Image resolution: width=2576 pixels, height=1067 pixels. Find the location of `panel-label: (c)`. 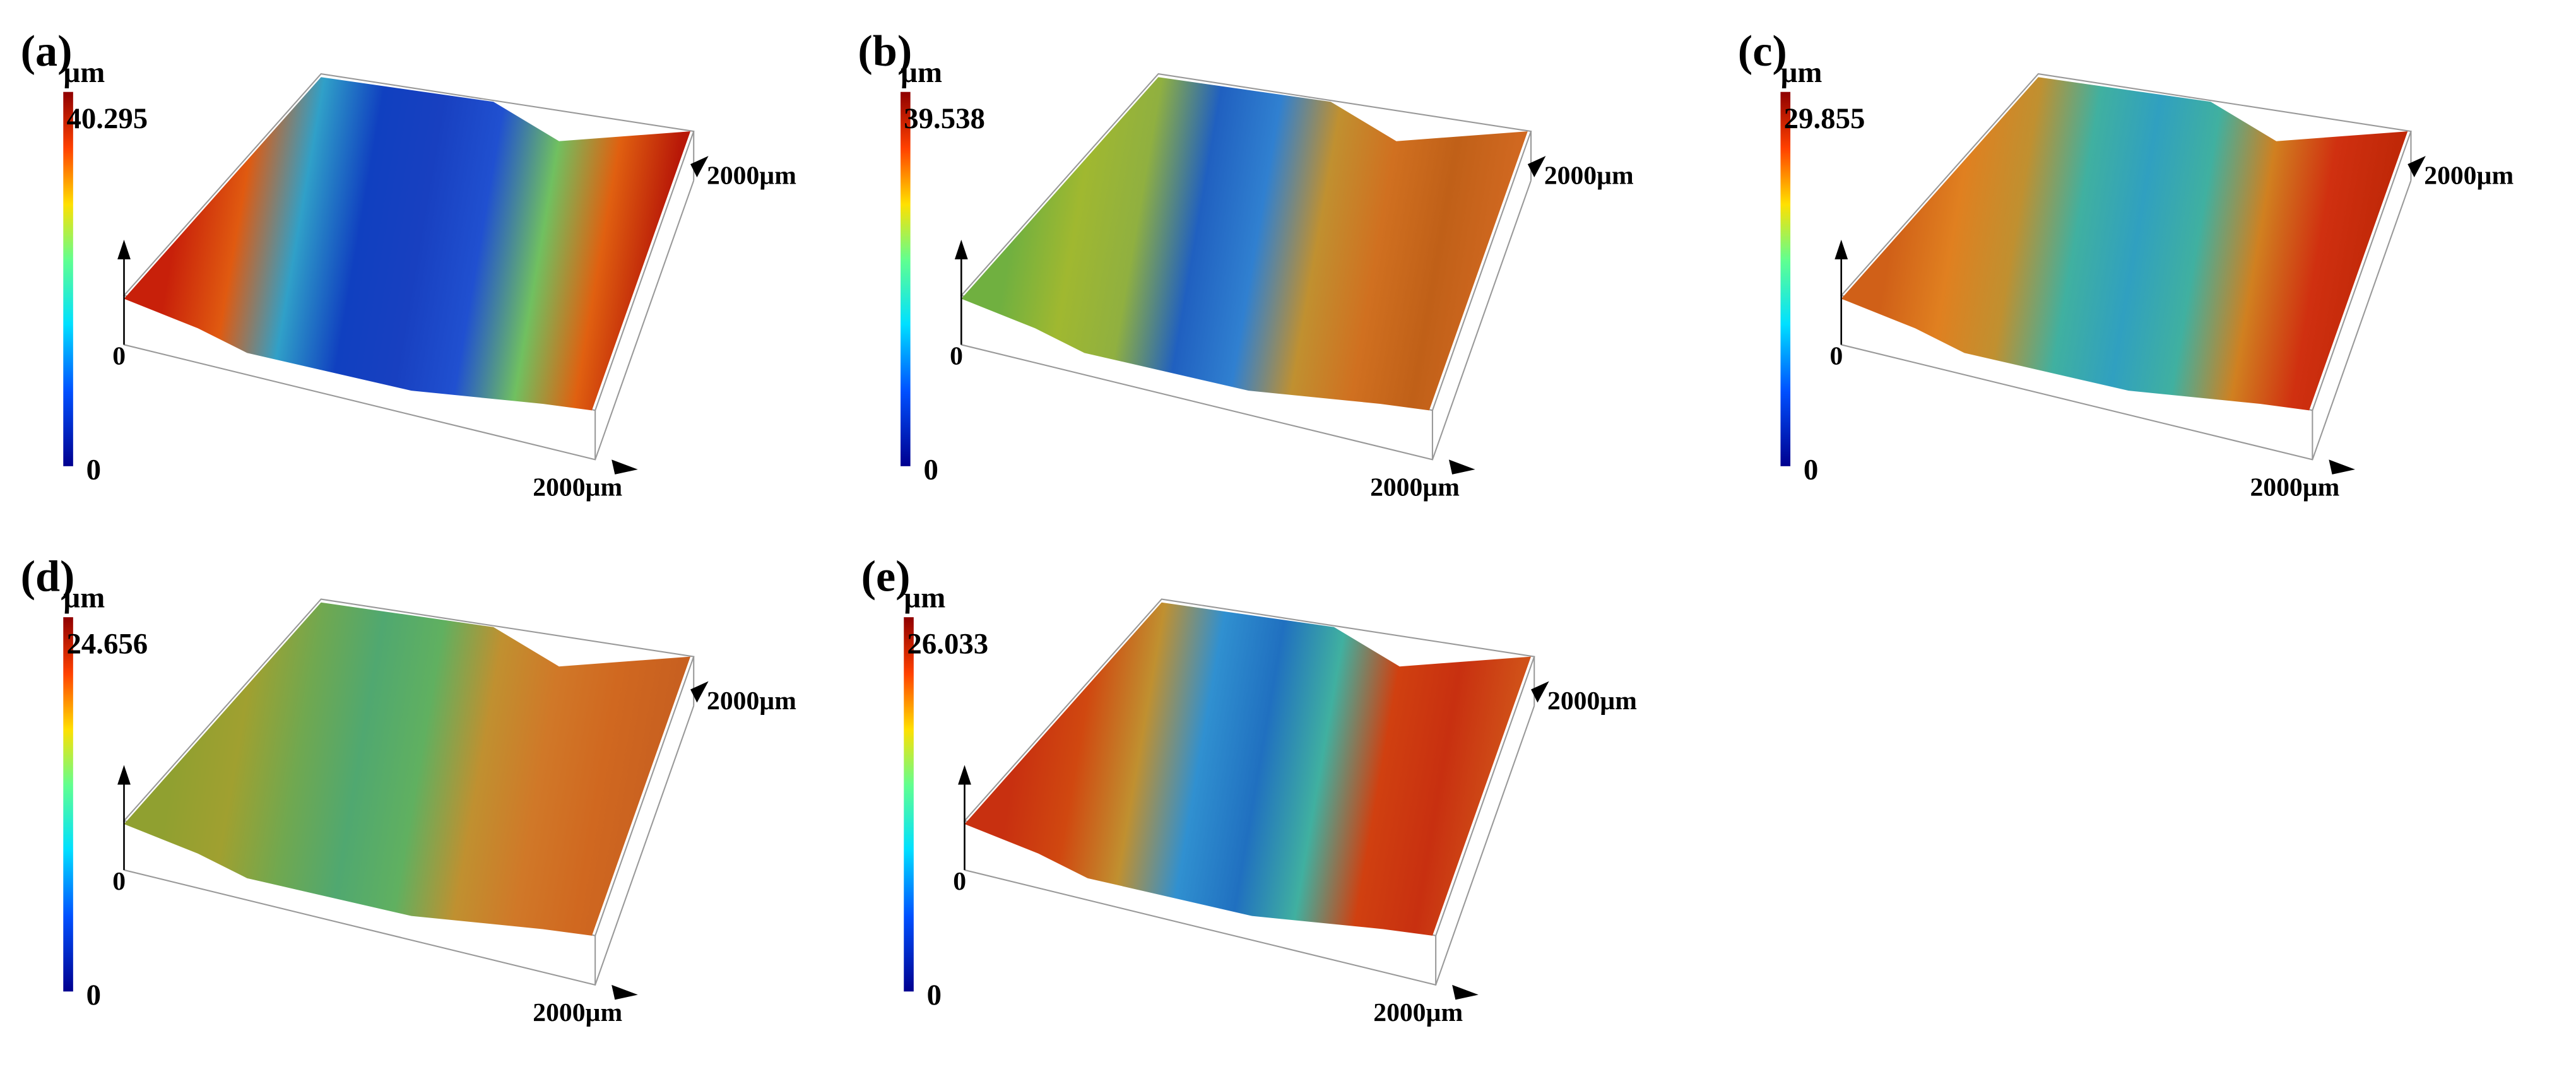

panel-label: (c) is located at coordinates (1763, 51).